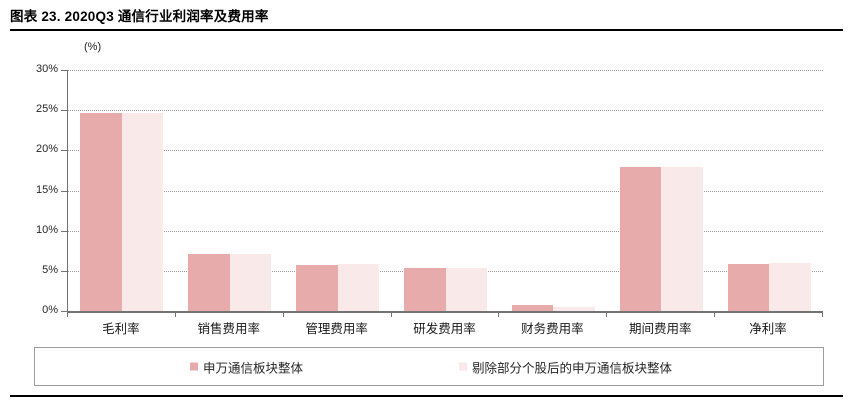 The image size is (850, 401). What do you see at coordinates (46, 229) in the screenshot?
I see `y-tick-label-10: 10%` at bounding box center [46, 229].